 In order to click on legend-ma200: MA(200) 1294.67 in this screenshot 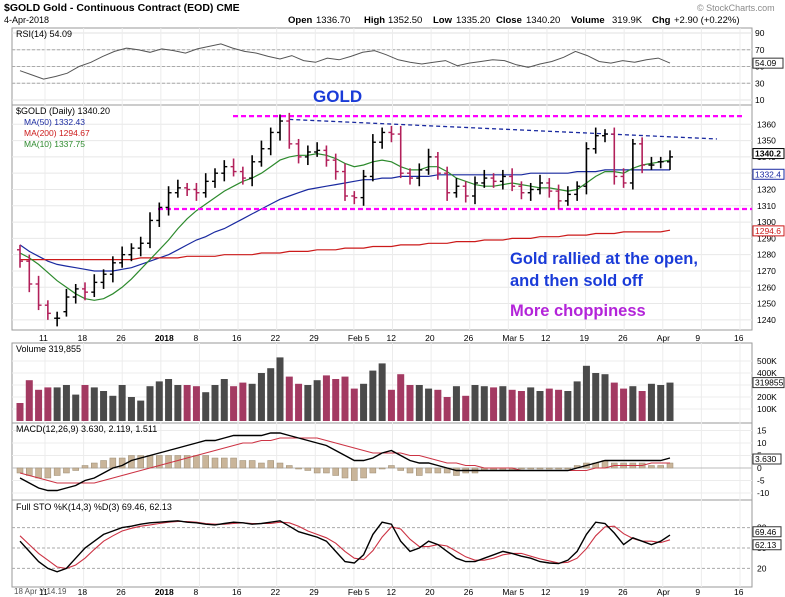, I will do `click(57, 133)`.